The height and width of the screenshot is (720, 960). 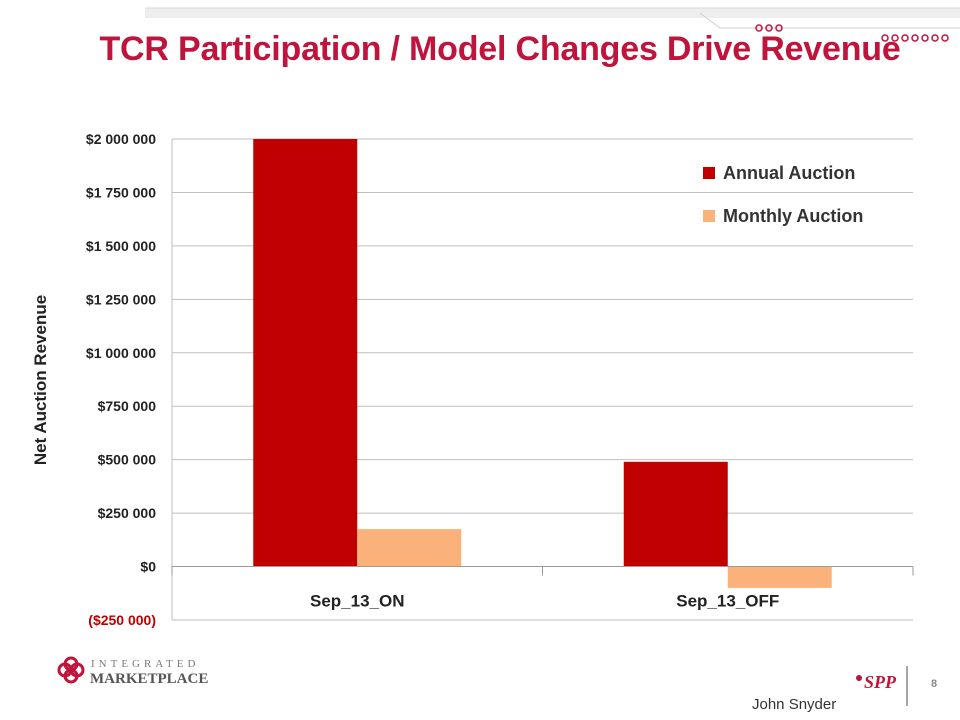 What do you see at coordinates (145, 664) in the screenshot?
I see `logo-line1: INTEGRATED` at bounding box center [145, 664].